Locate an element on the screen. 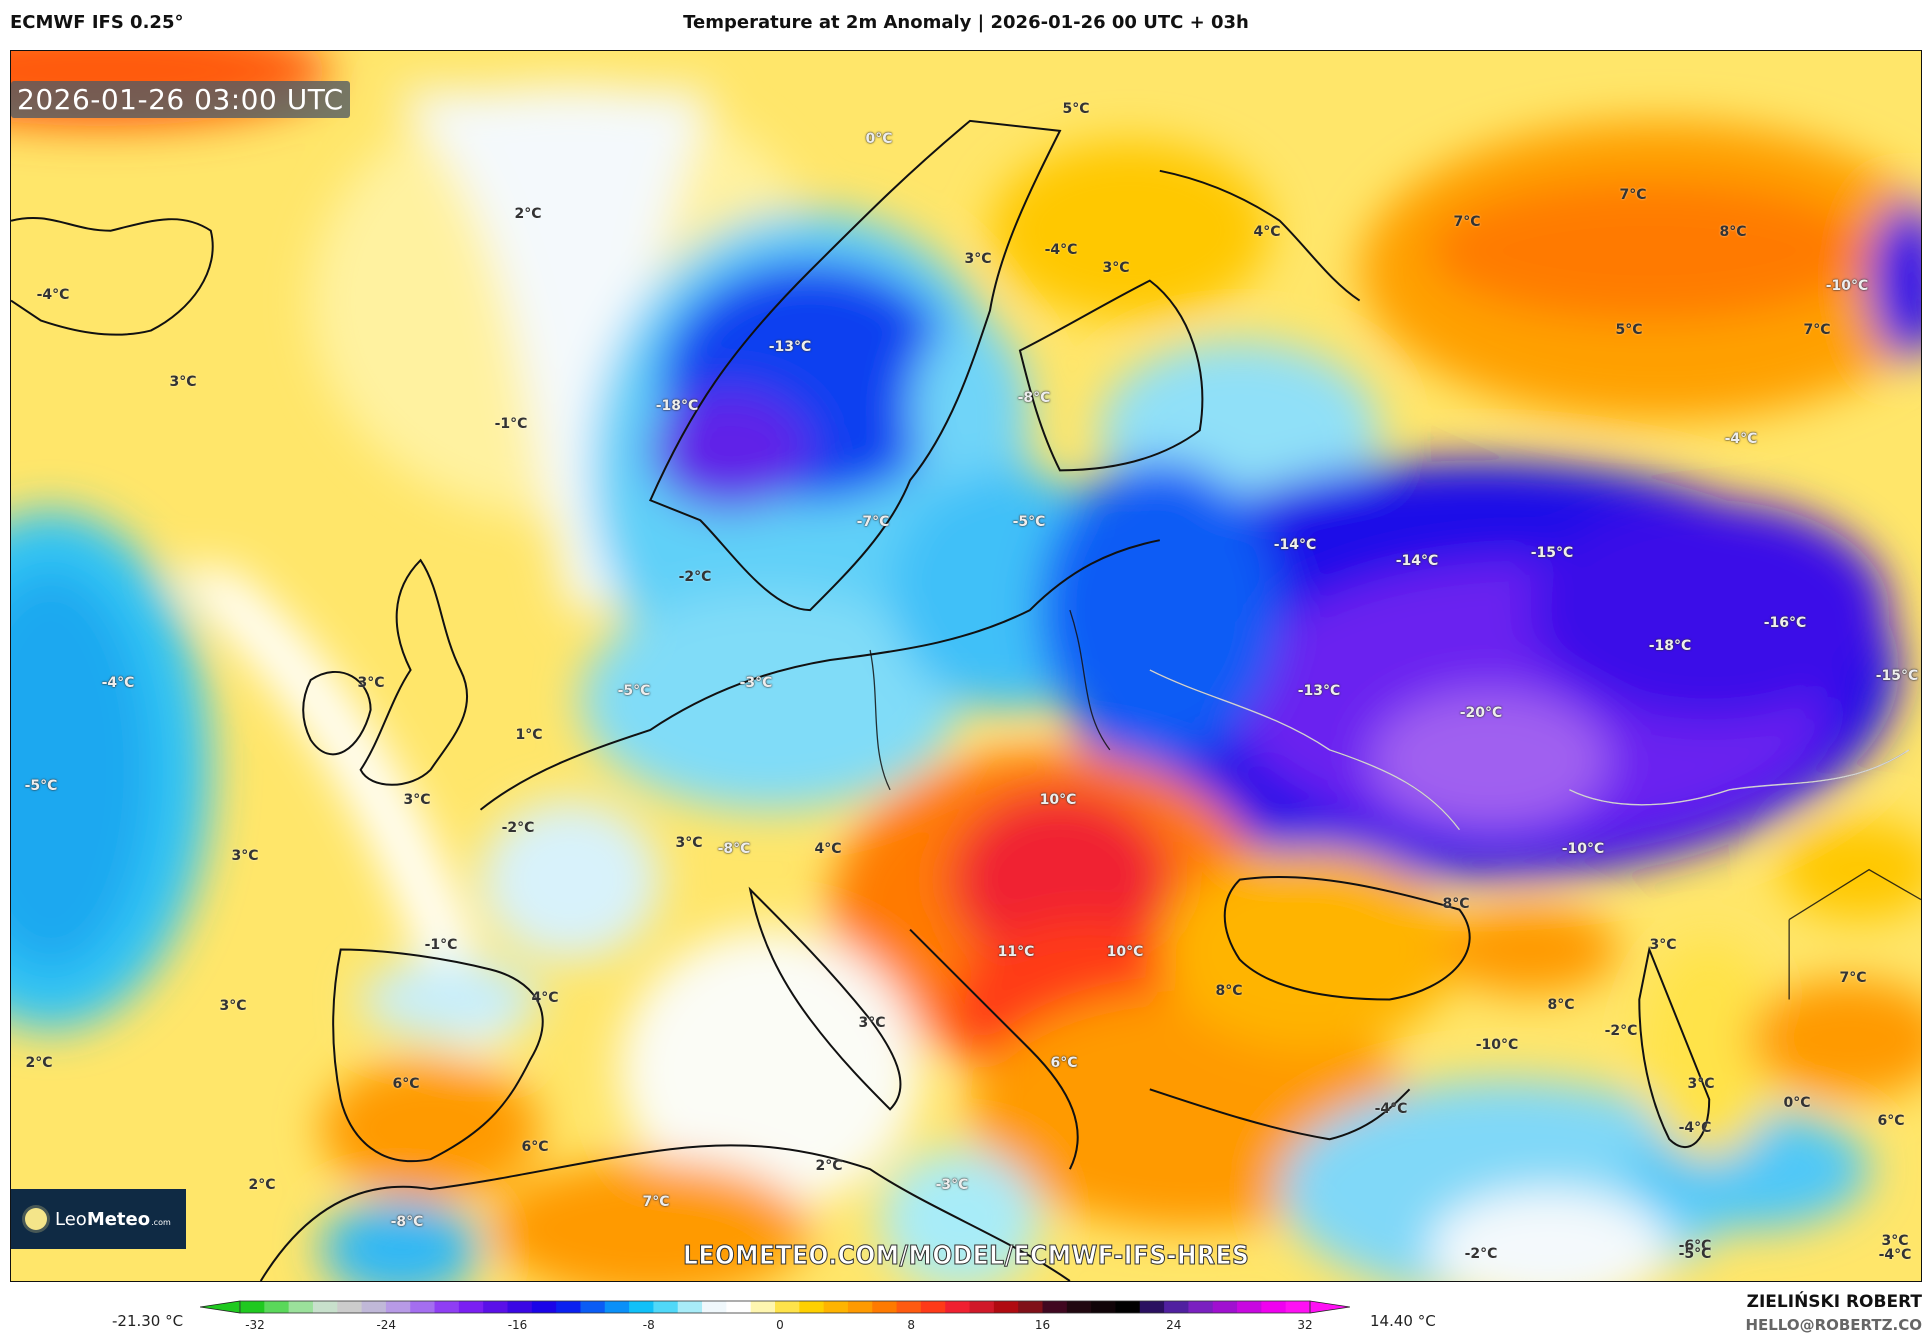 Image resolution: width=1932 pixels, height=1338 pixels. author-email: HELLO@ROBERTZ.CO is located at coordinates (1833, 1325).